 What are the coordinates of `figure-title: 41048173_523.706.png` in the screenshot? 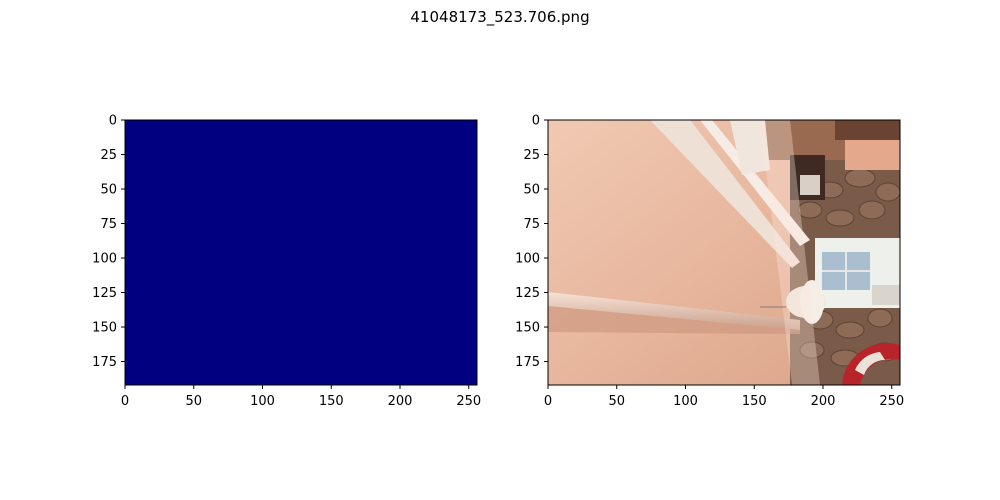 It's located at (499, 17).